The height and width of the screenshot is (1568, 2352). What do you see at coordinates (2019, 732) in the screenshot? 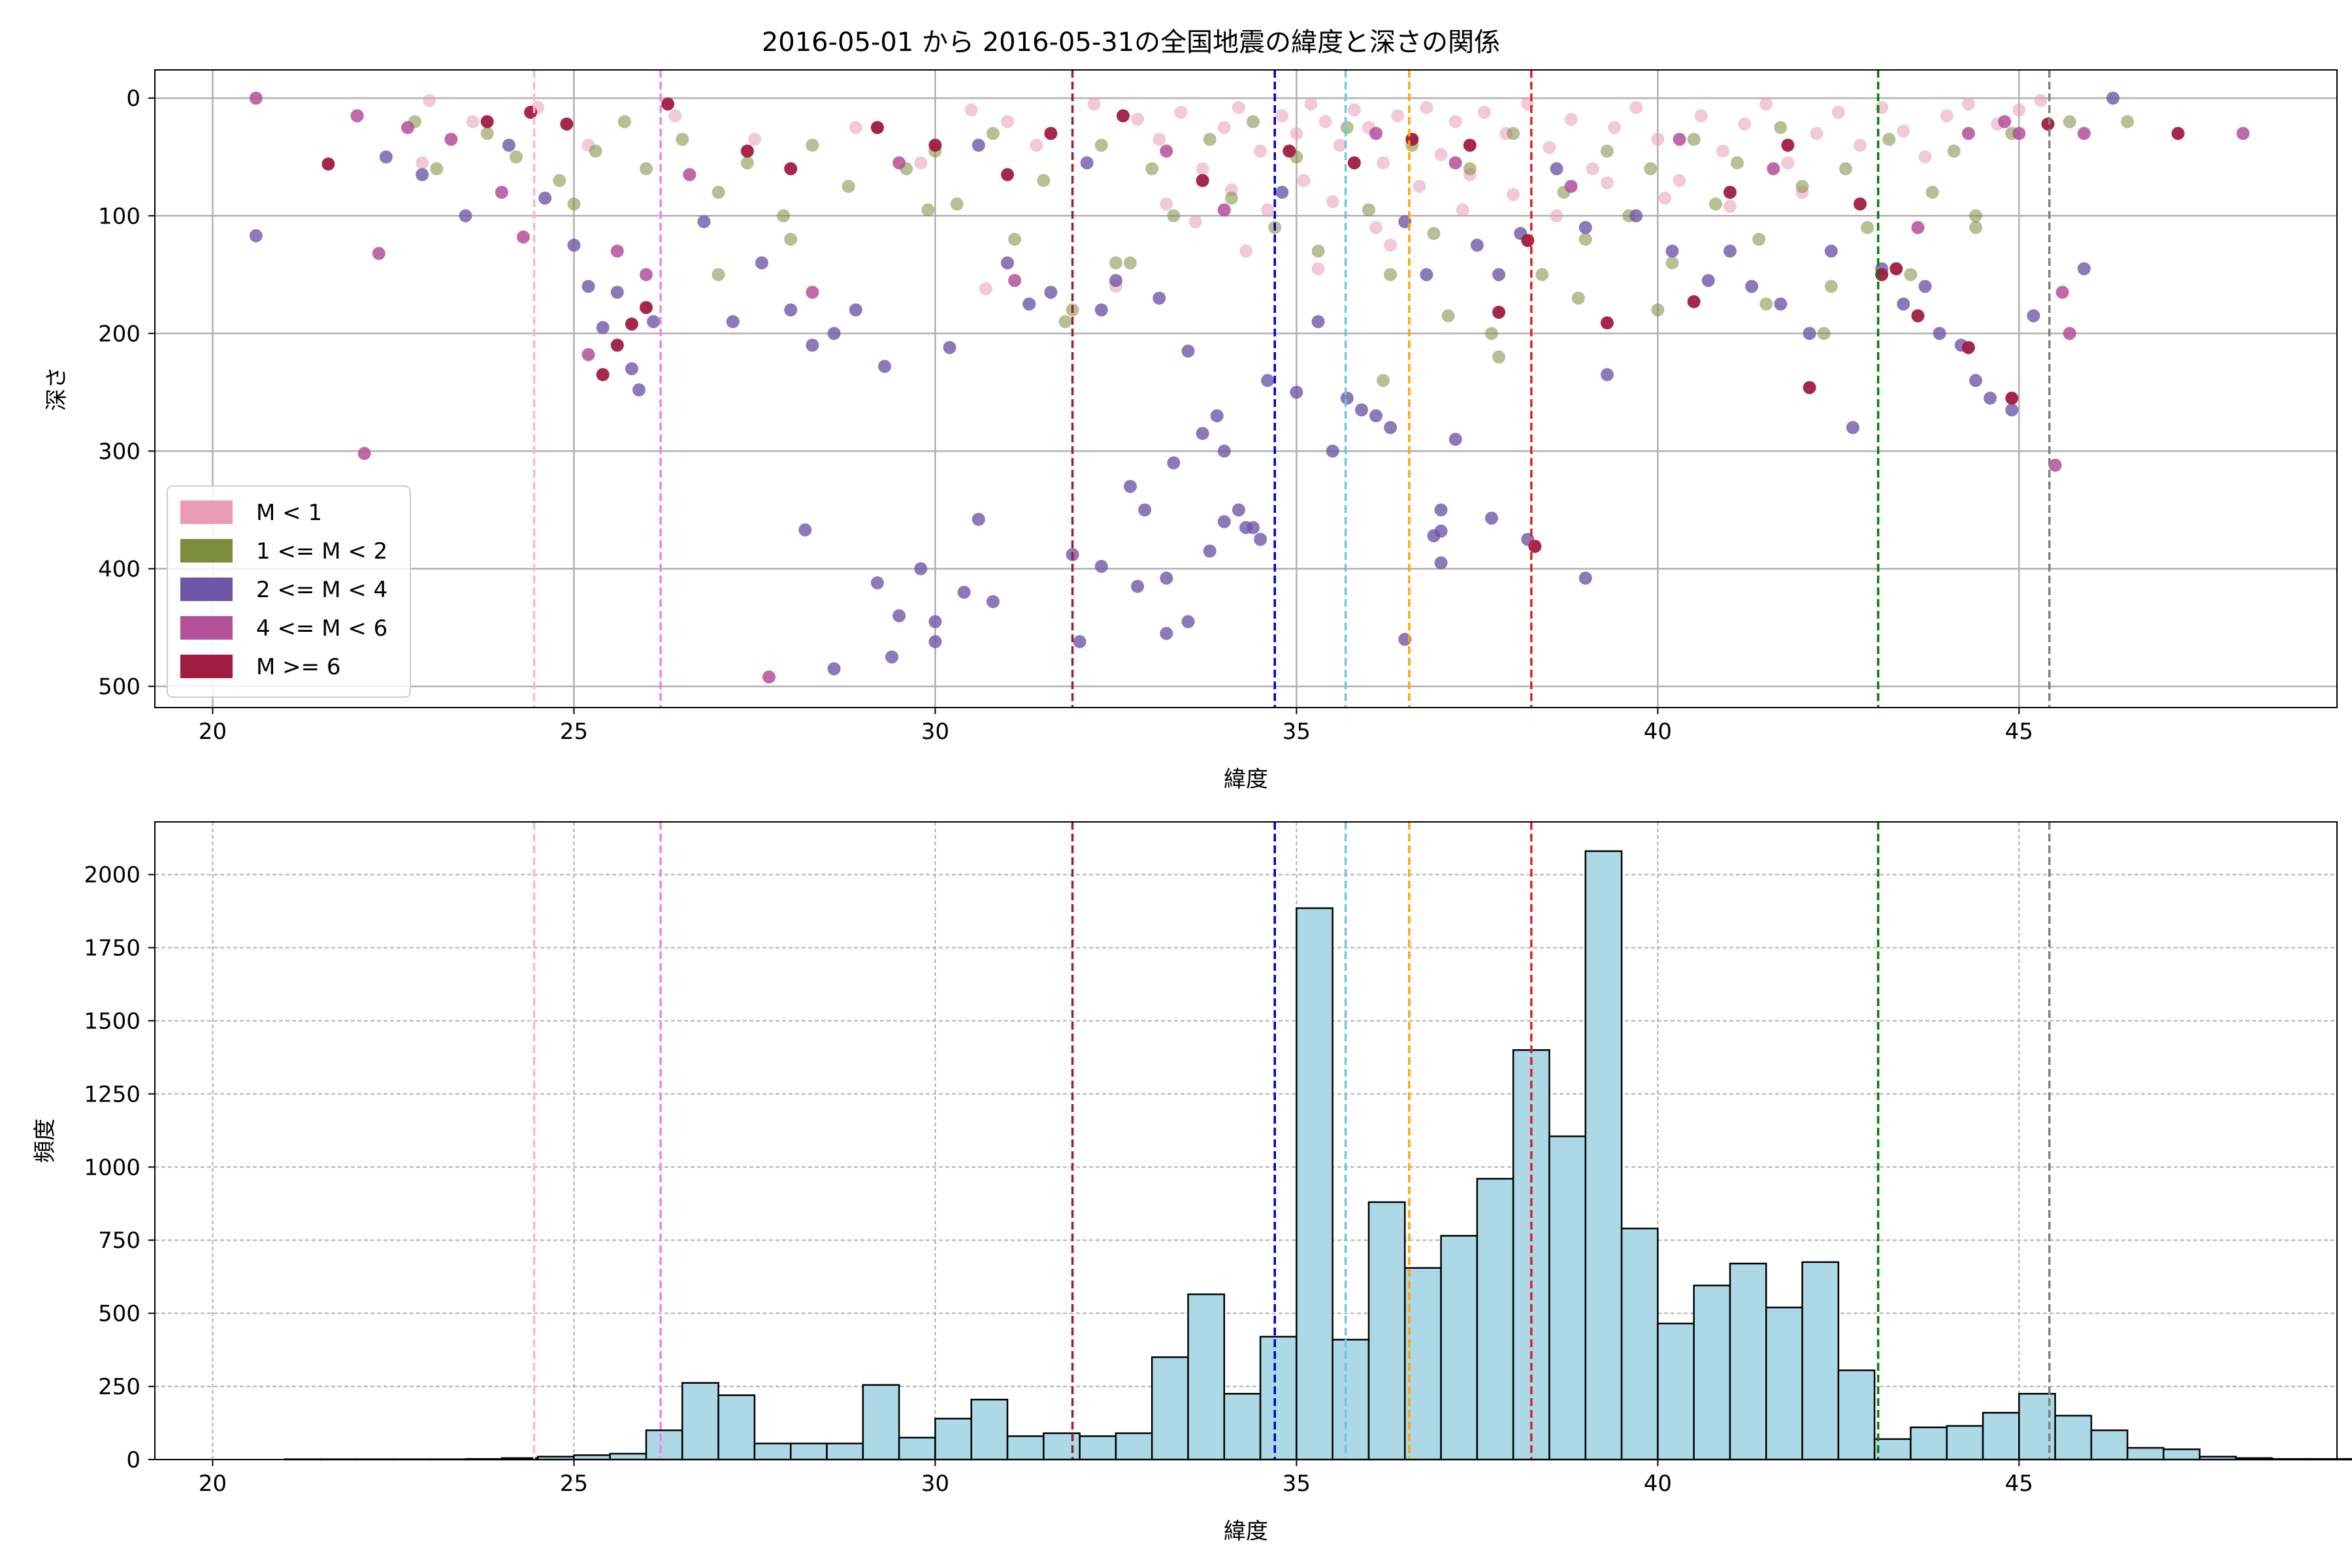
I see `scatter-x-tick-label: 45` at bounding box center [2019, 732].